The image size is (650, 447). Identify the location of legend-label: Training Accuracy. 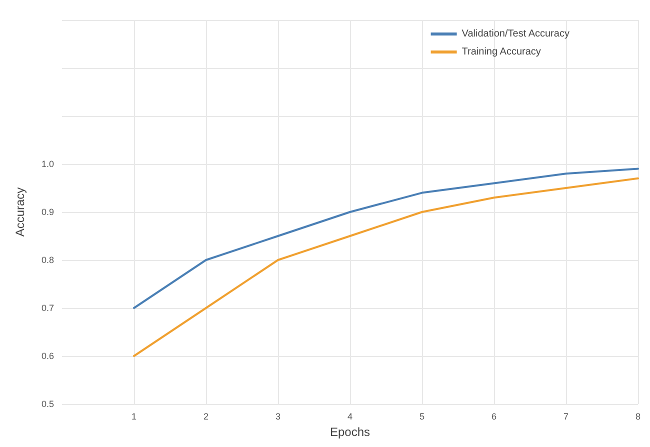
(501, 52).